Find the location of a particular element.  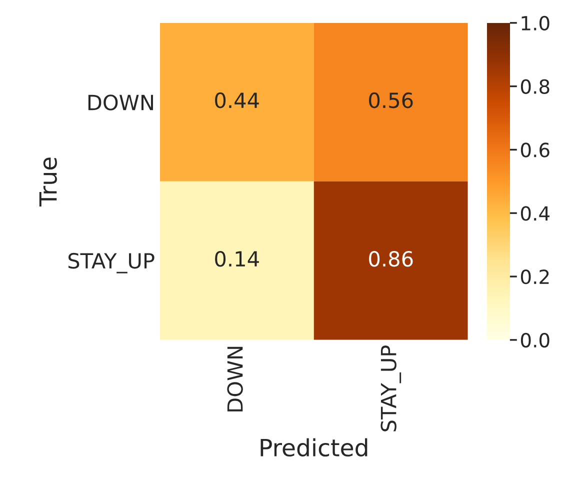

data-label: 0.14 is located at coordinates (237, 258).